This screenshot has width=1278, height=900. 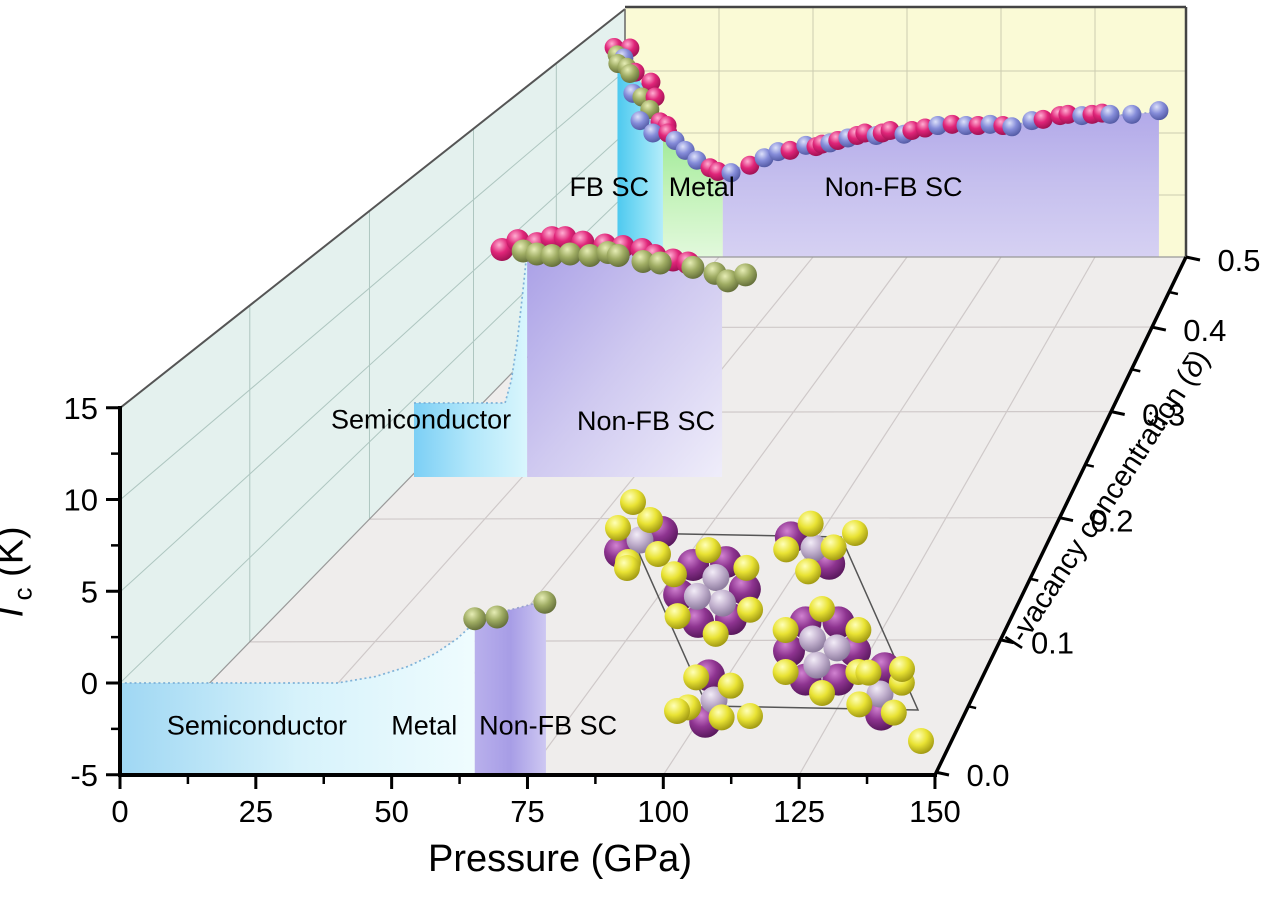 What do you see at coordinates (560, 859) in the screenshot?
I see `pressure-axis-title: Pressure (GPa)` at bounding box center [560, 859].